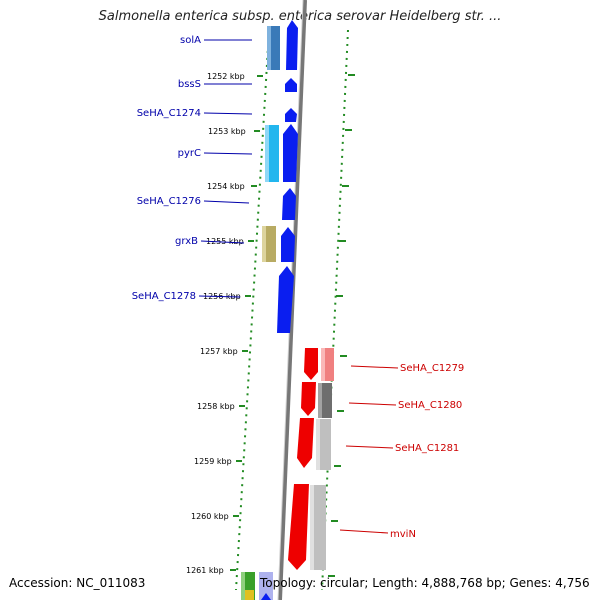  I want to click on right-dotted-guide, so click(335, 310).